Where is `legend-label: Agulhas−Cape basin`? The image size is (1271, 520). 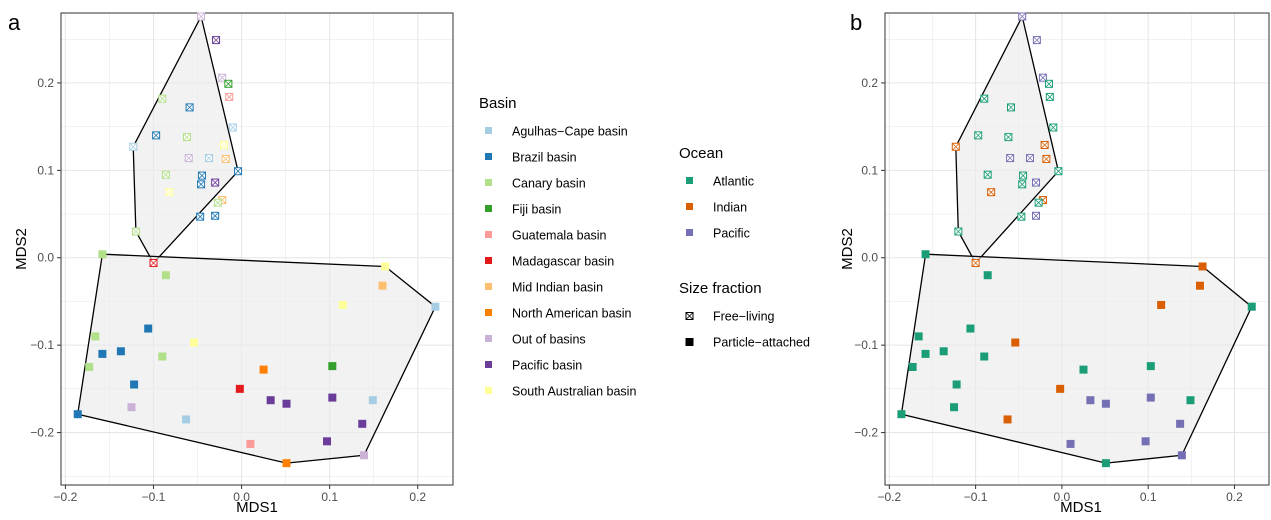 legend-label: Agulhas−Cape basin is located at coordinates (570, 132).